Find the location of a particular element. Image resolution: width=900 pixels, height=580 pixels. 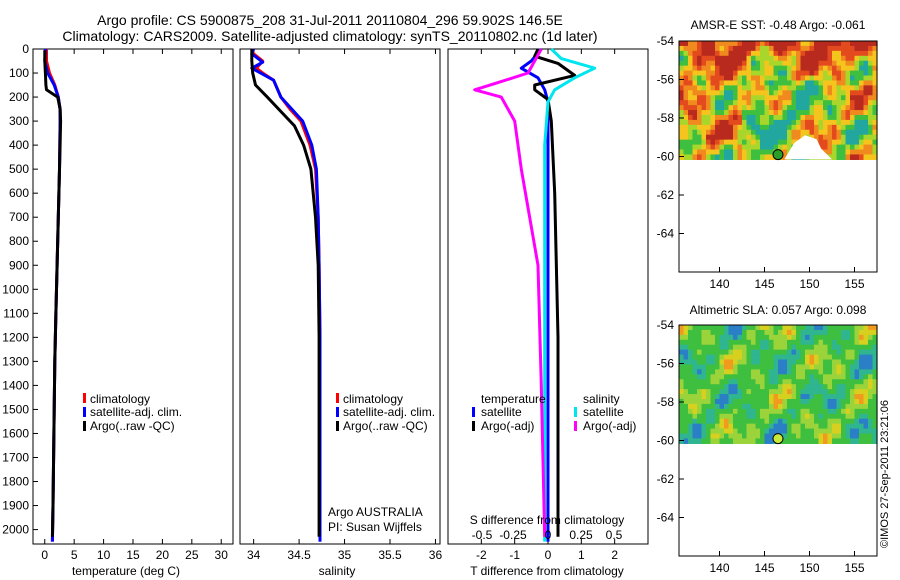

x-tick-label: 2 is located at coordinates (614, 555).